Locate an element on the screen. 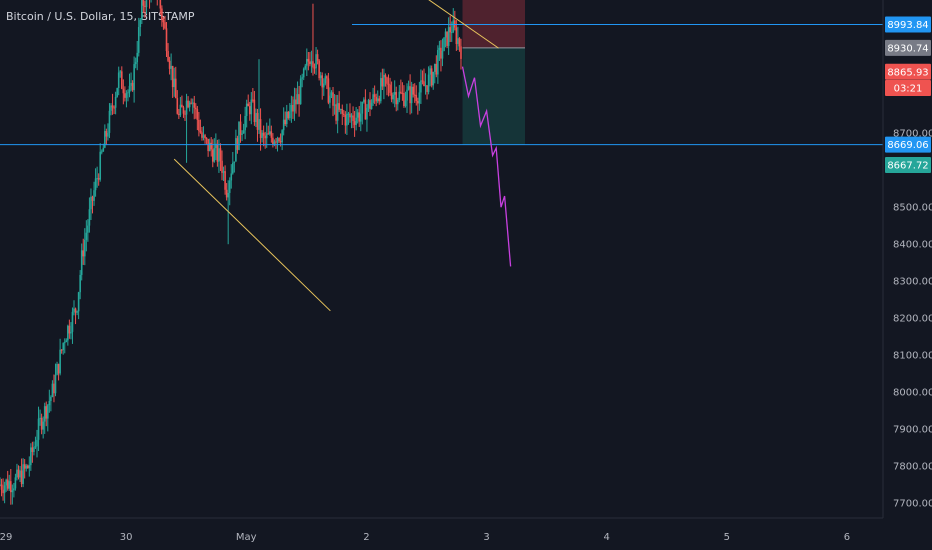  price-tick-label: 8000.00 is located at coordinates (912, 393).